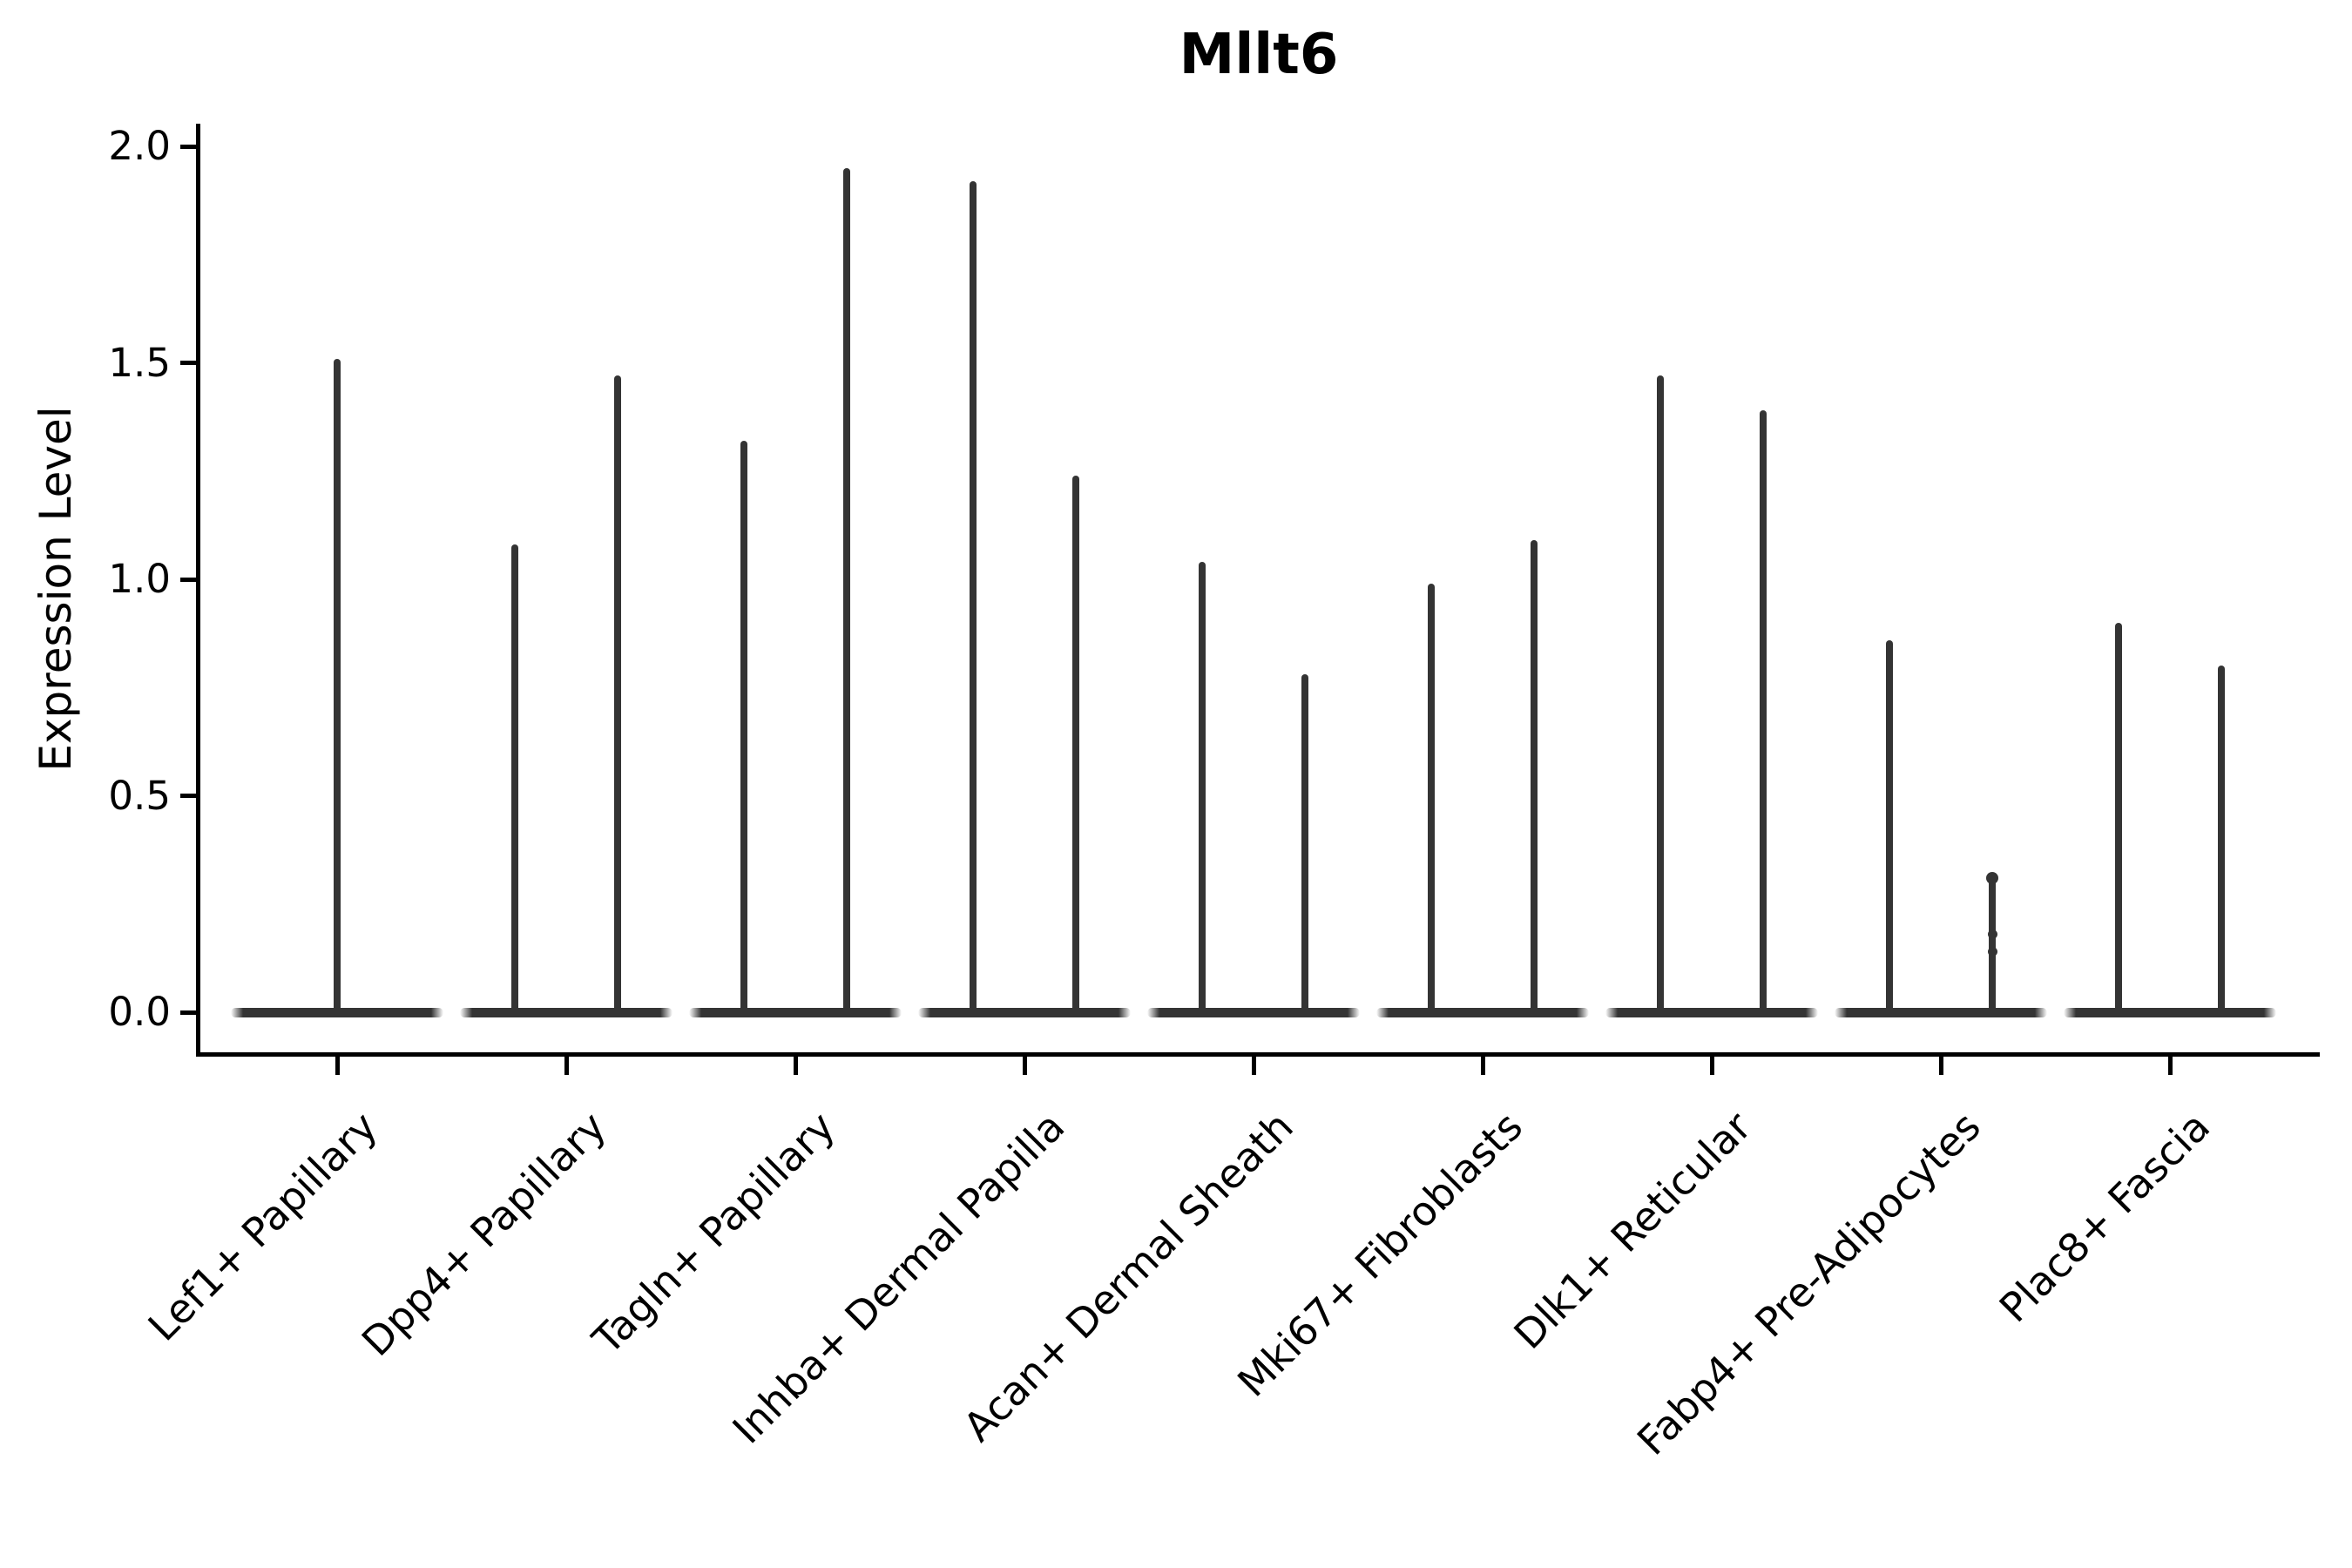 Image resolution: width=2352 pixels, height=1568 pixels. What do you see at coordinates (714, 1232) in the screenshot?
I see `x-tick-label: Tagln+ Papillary` at bounding box center [714, 1232].